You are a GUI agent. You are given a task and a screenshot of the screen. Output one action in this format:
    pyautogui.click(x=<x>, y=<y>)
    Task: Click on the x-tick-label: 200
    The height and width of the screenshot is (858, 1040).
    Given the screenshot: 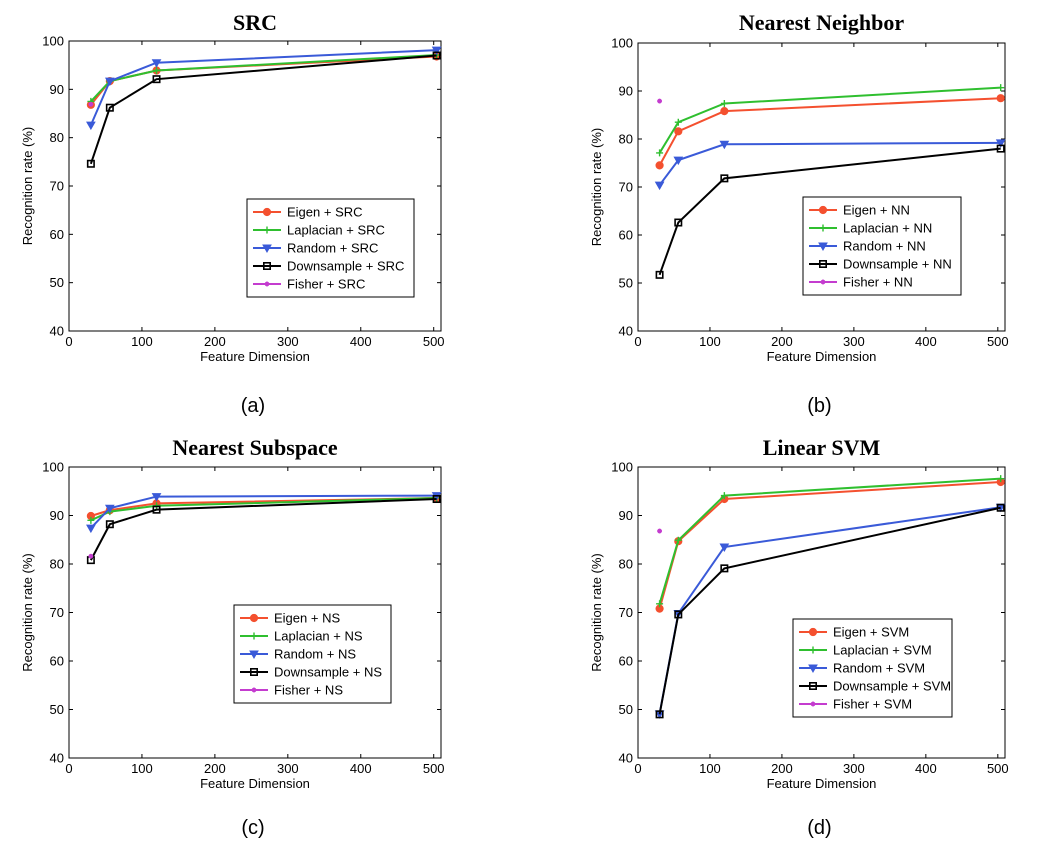 What is the action you would take?
    pyautogui.click(x=782, y=768)
    